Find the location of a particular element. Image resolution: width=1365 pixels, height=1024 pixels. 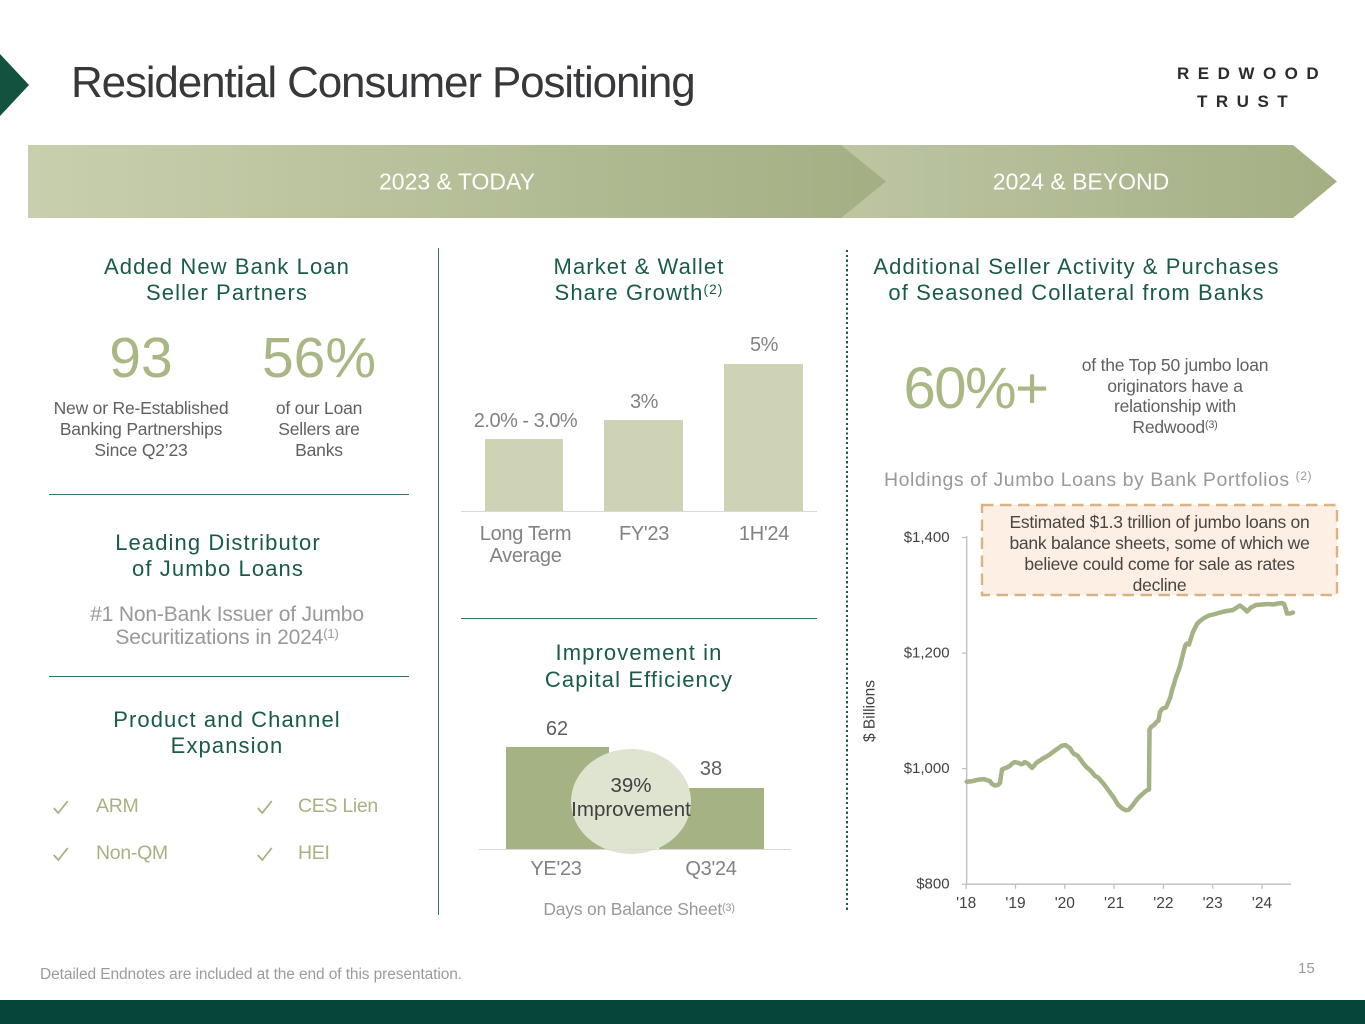

svg-text: '23 is located at coordinates (1213, 903).